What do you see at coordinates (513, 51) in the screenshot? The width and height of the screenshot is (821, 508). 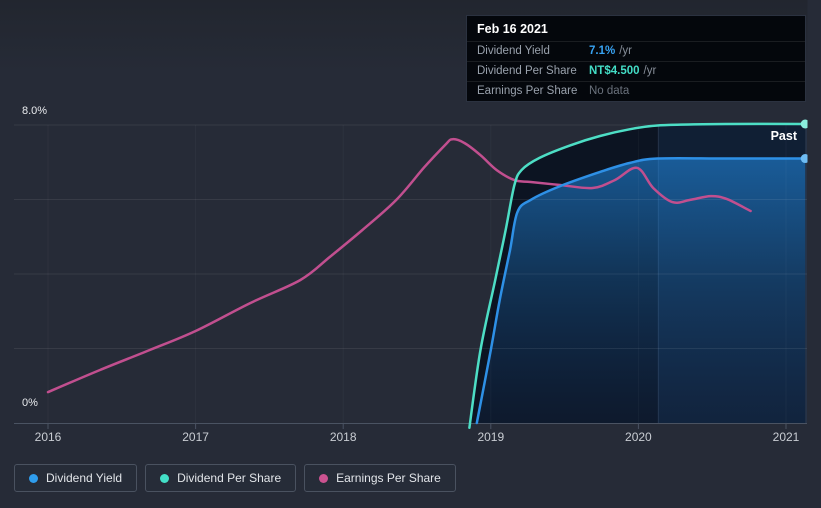 I see `tooltip-label: Dividend Yield` at bounding box center [513, 51].